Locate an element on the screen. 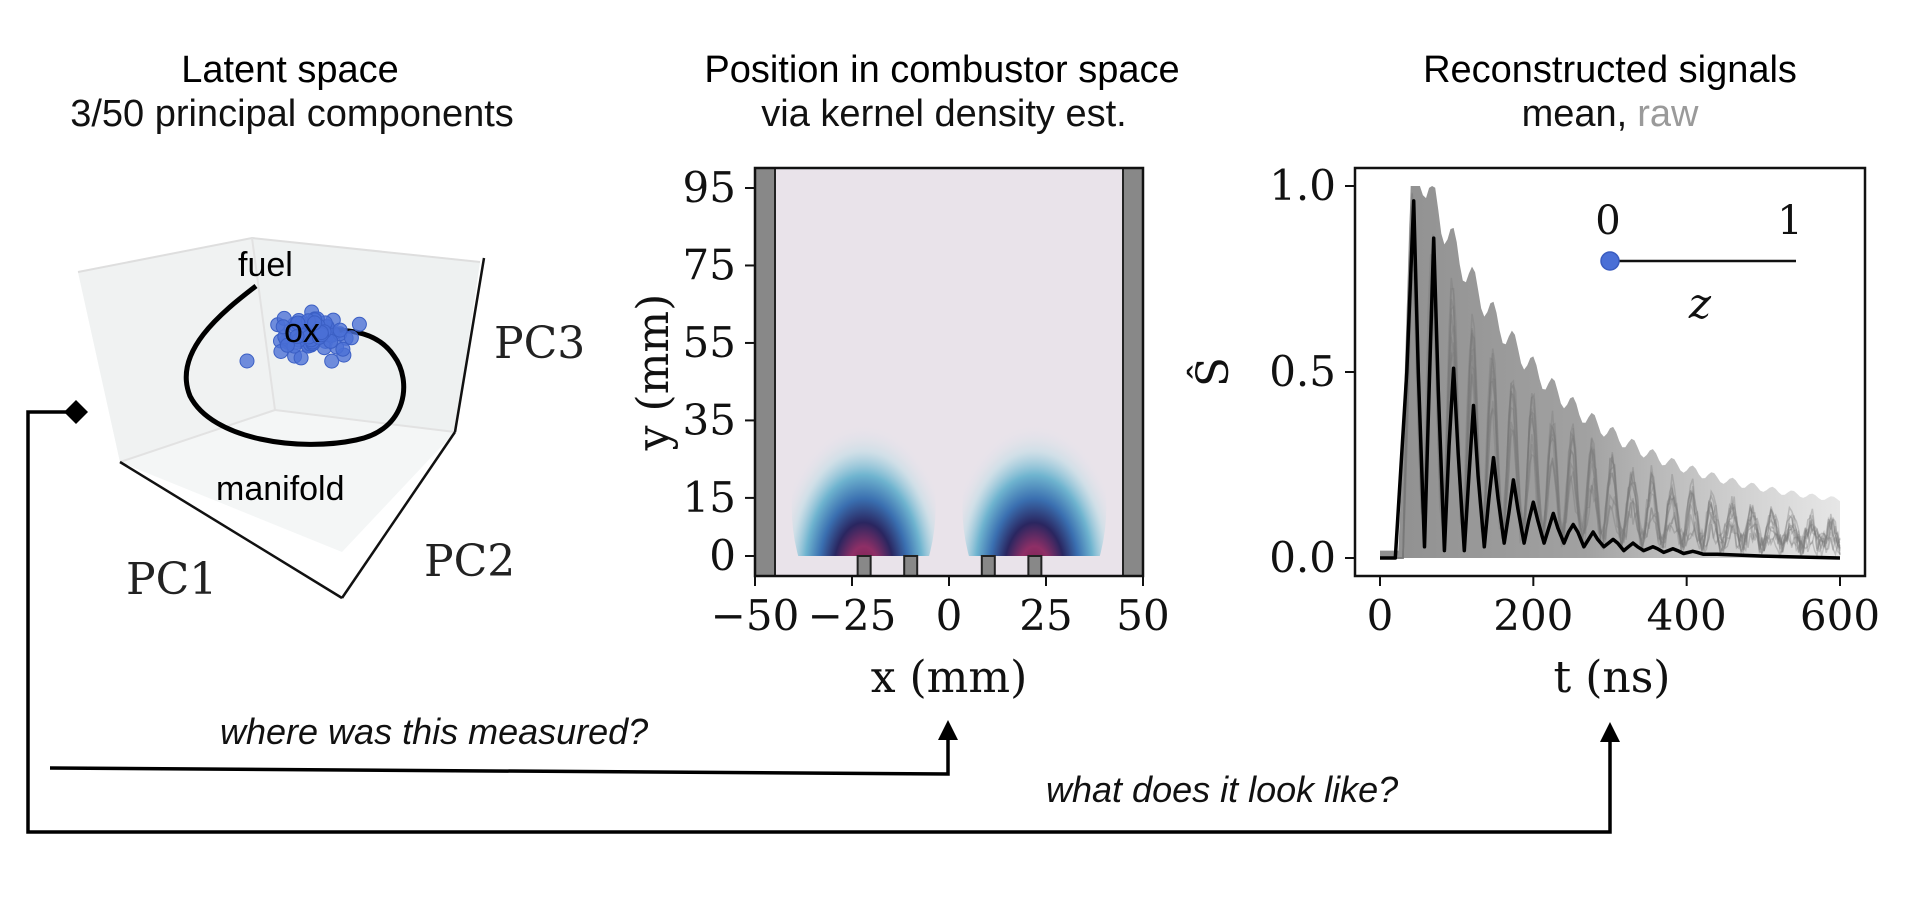  latent-panel-heading: Latent space 3/50 principal components is located at coordinates (292, 92).